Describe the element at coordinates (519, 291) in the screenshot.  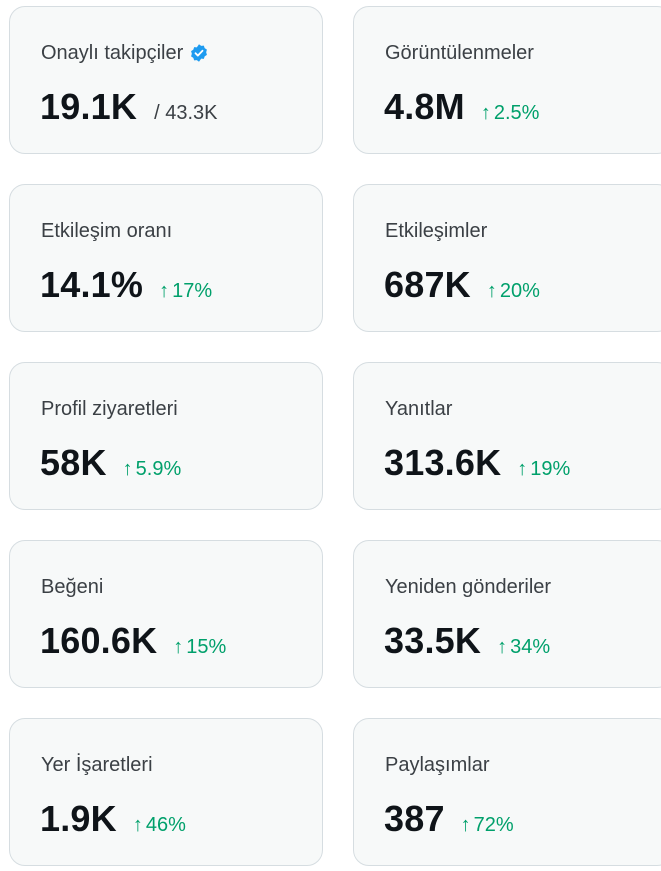
I see `metric-change-value: 20%` at that location.